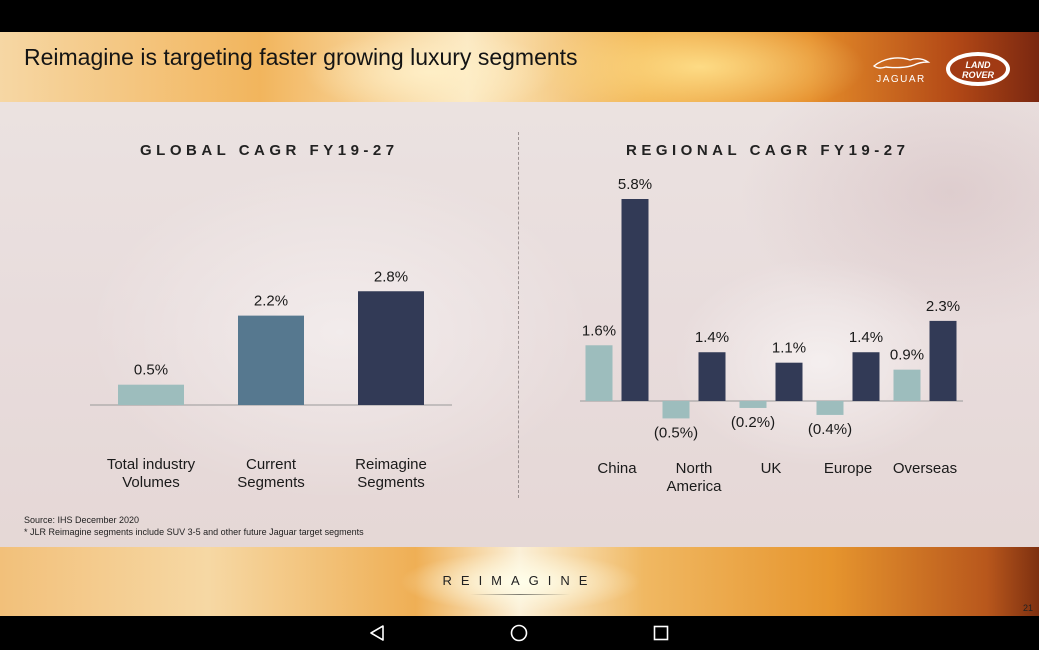 The image size is (1039, 650). Describe the element at coordinates (151, 370) in the screenshot. I see `global-bar-value-label: 0.5%` at that location.